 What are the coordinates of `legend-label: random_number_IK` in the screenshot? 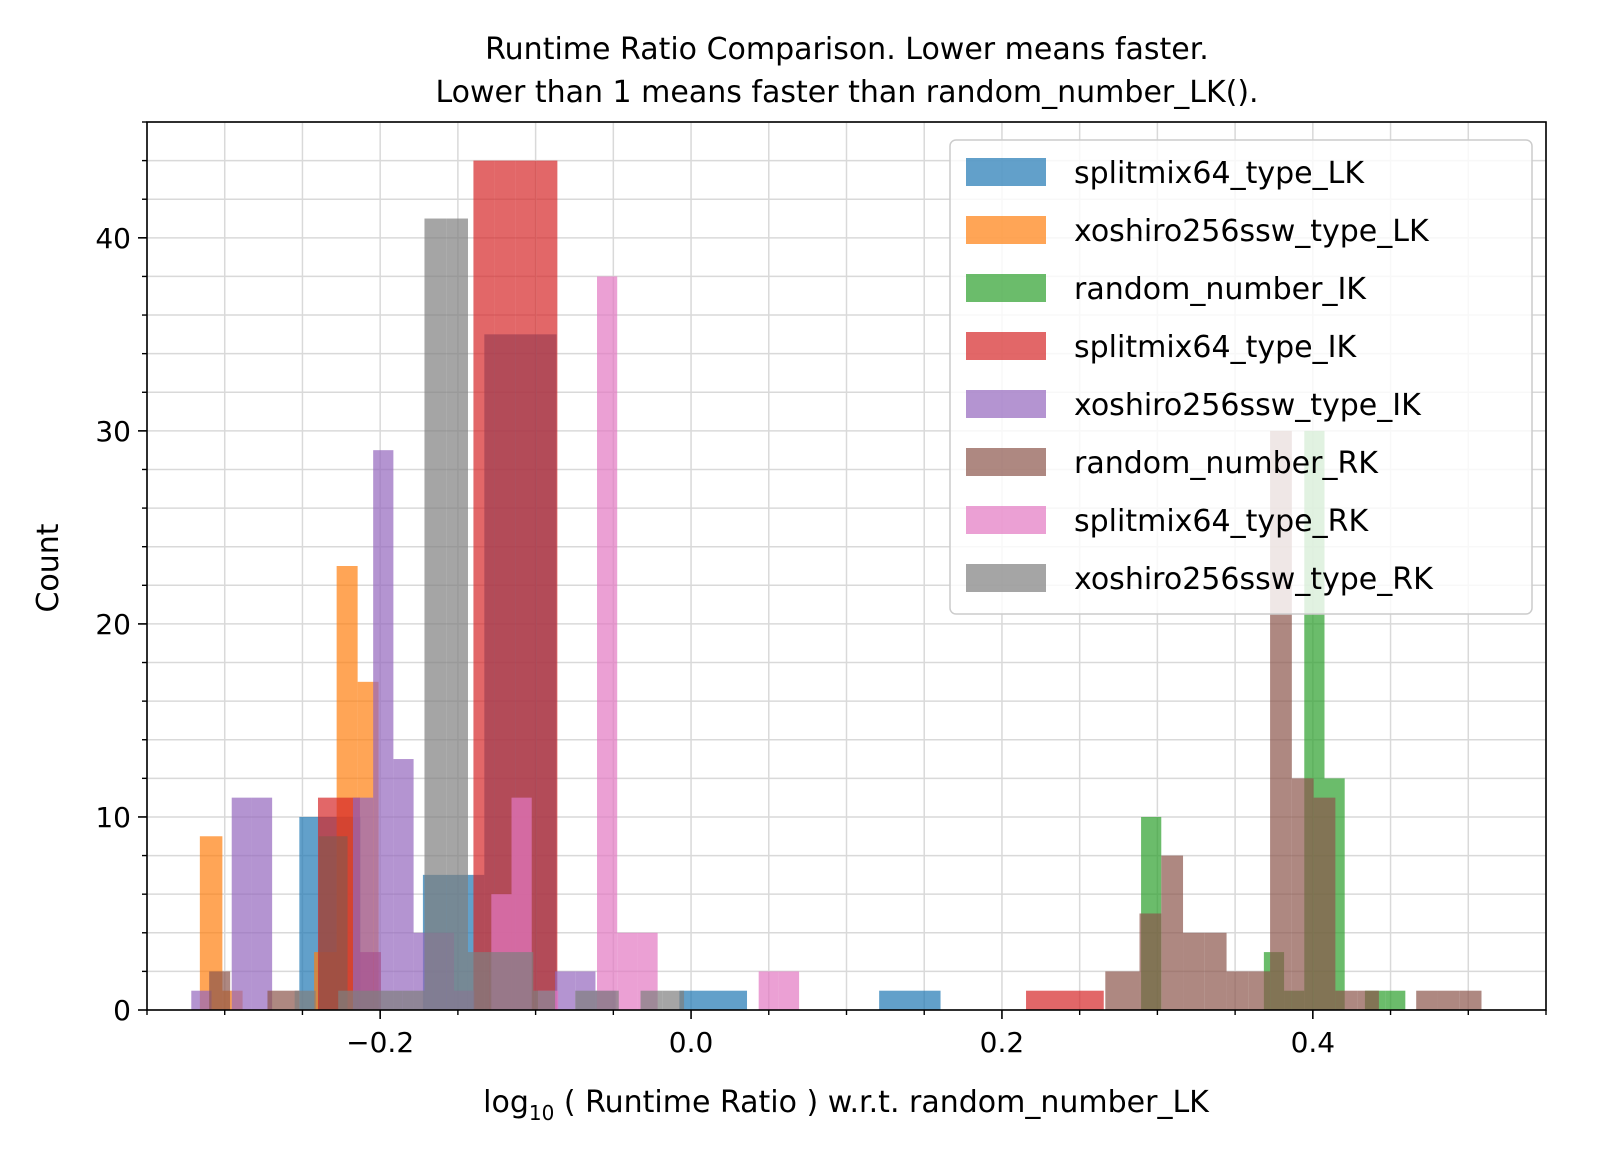 It's located at (1220, 289).